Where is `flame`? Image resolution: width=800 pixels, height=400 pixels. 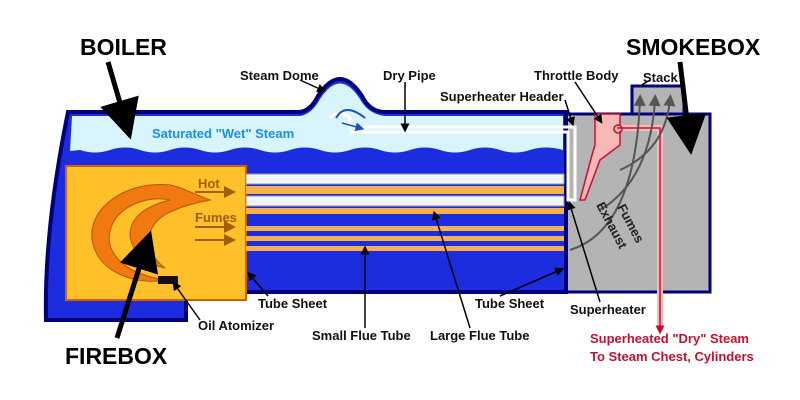
flame is located at coordinates (151, 233).